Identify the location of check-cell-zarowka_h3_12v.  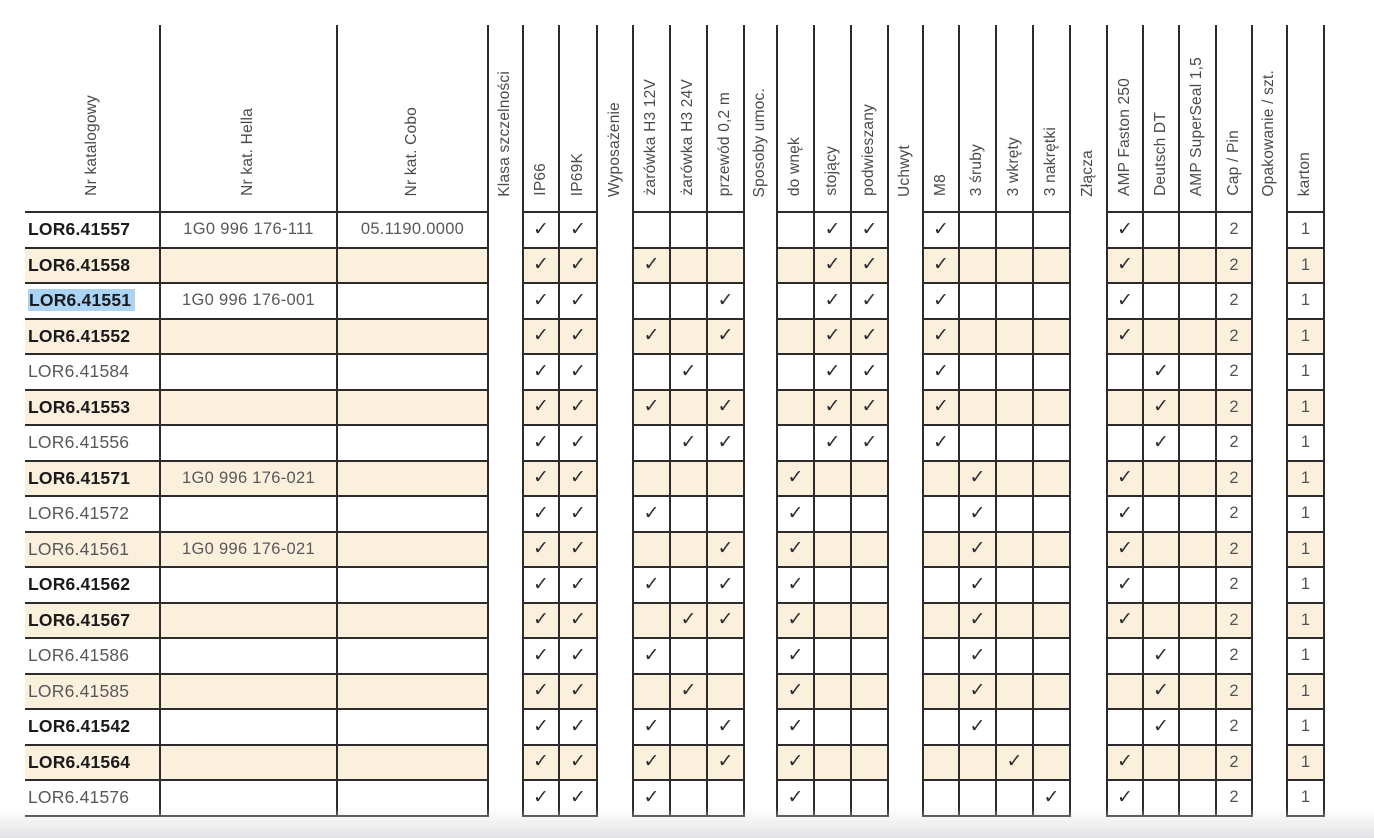
(651, 301).